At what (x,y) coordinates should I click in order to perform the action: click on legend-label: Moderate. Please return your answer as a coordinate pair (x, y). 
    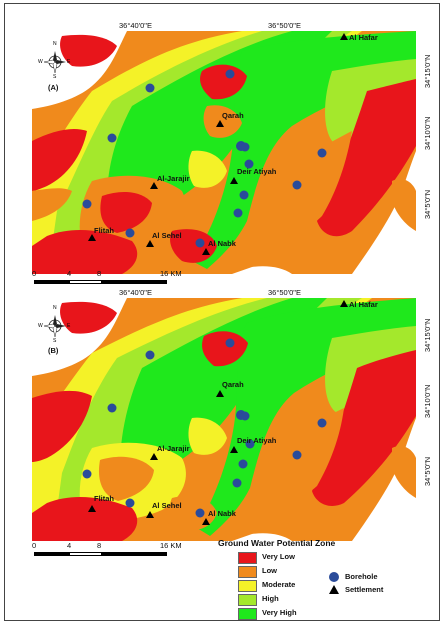
    Looking at the image, I should click on (279, 584).